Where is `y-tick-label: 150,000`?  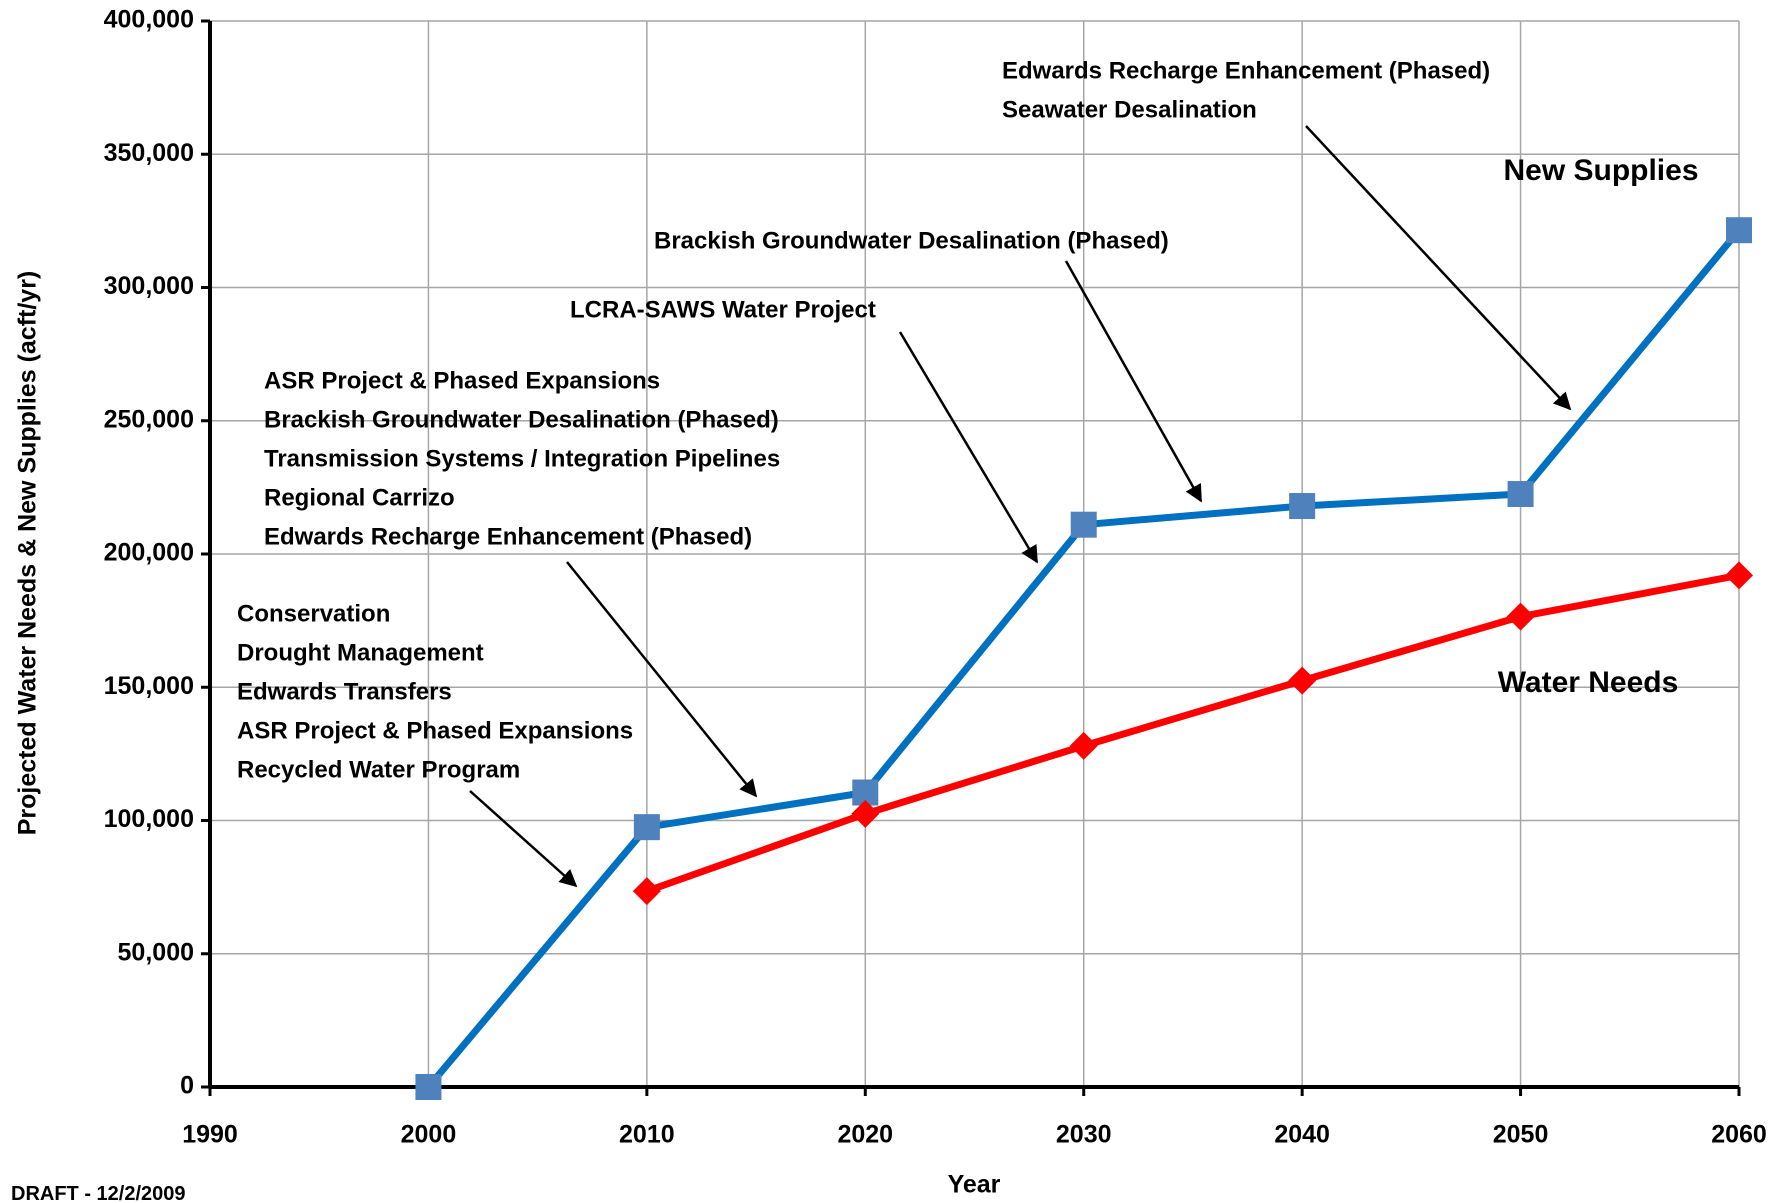
y-tick-label: 150,000 is located at coordinates (149, 686).